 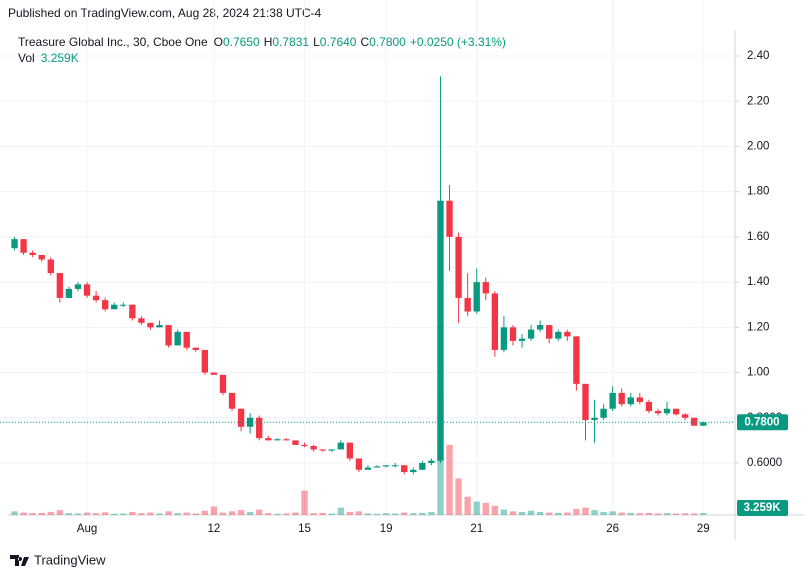 I want to click on y-tick-label: 0.6000, so click(x=764, y=463).